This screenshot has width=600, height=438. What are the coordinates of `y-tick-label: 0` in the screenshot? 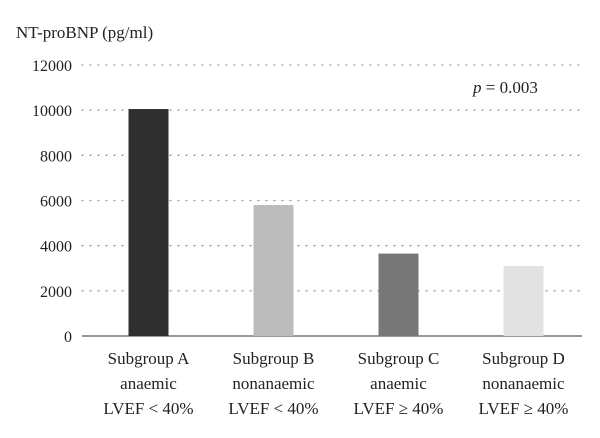 It's located at (68, 337).